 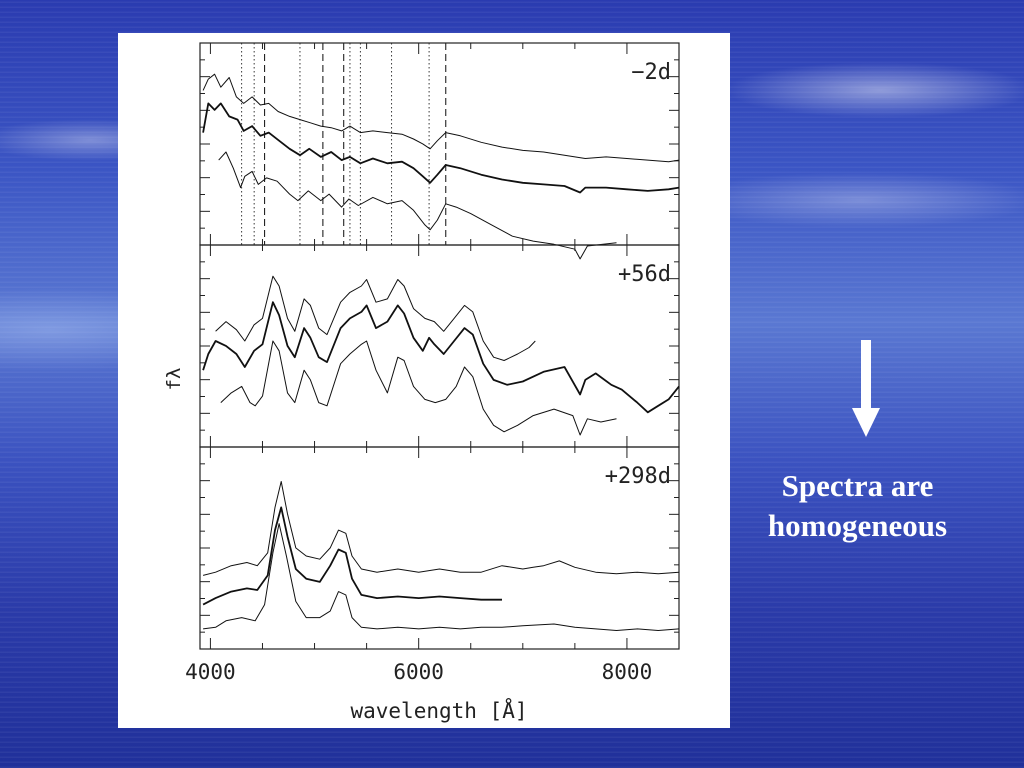 I want to click on down-arrow-icon, so click(x=866, y=388).